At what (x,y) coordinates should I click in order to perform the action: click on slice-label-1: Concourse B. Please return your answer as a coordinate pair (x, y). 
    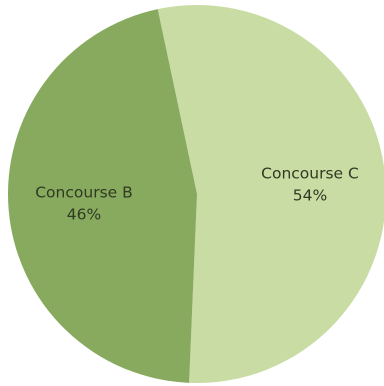
    Looking at the image, I should click on (84, 192).